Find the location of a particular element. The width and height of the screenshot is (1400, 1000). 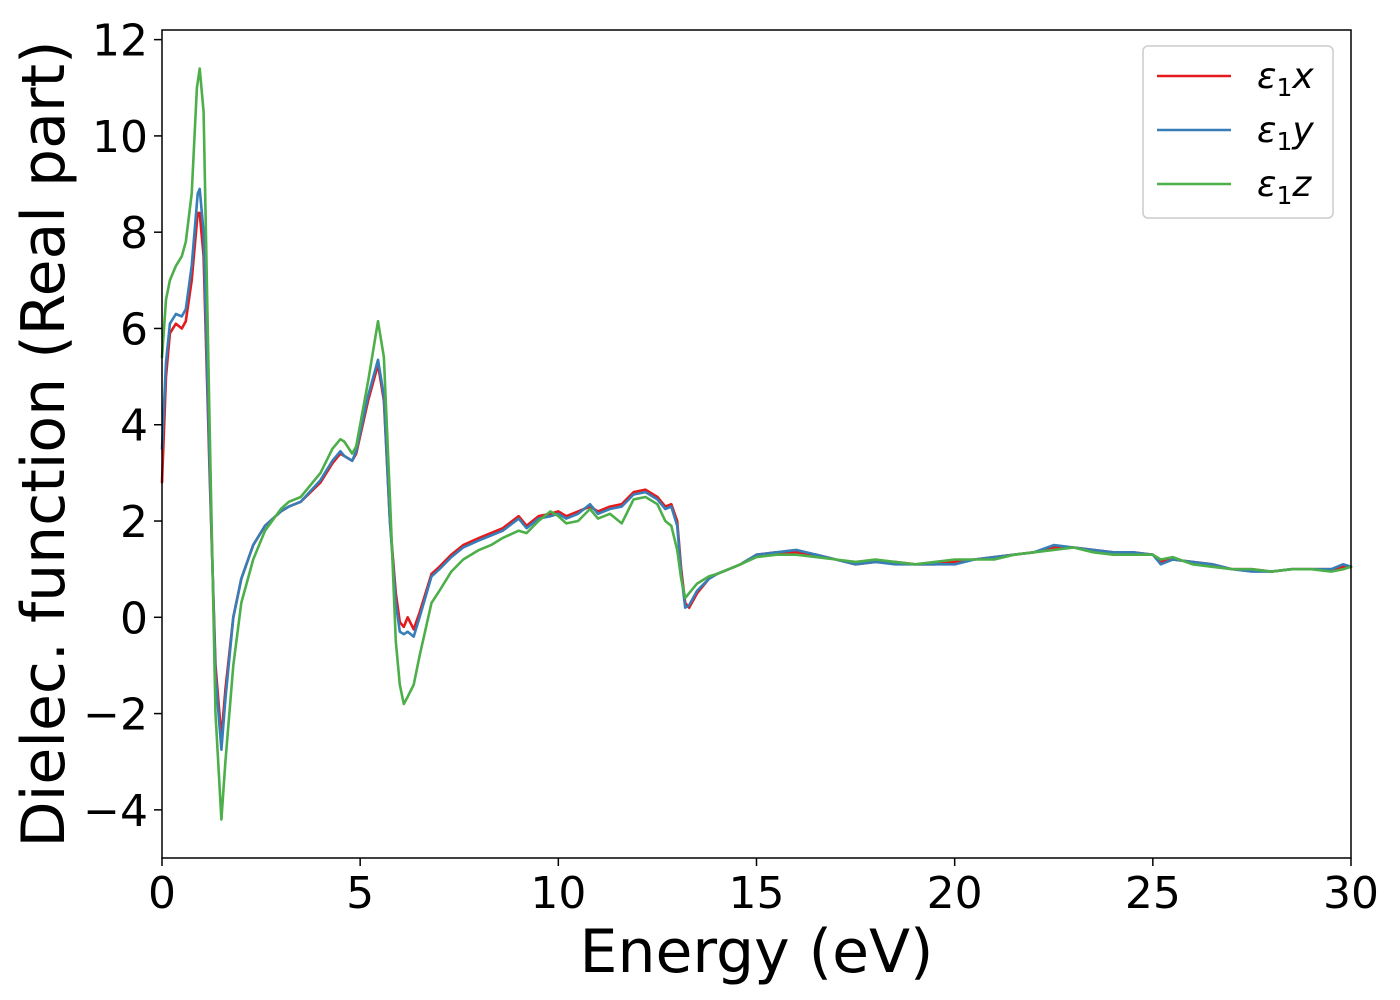

legend-label-0: ε1x is located at coordinates (1285, 79).